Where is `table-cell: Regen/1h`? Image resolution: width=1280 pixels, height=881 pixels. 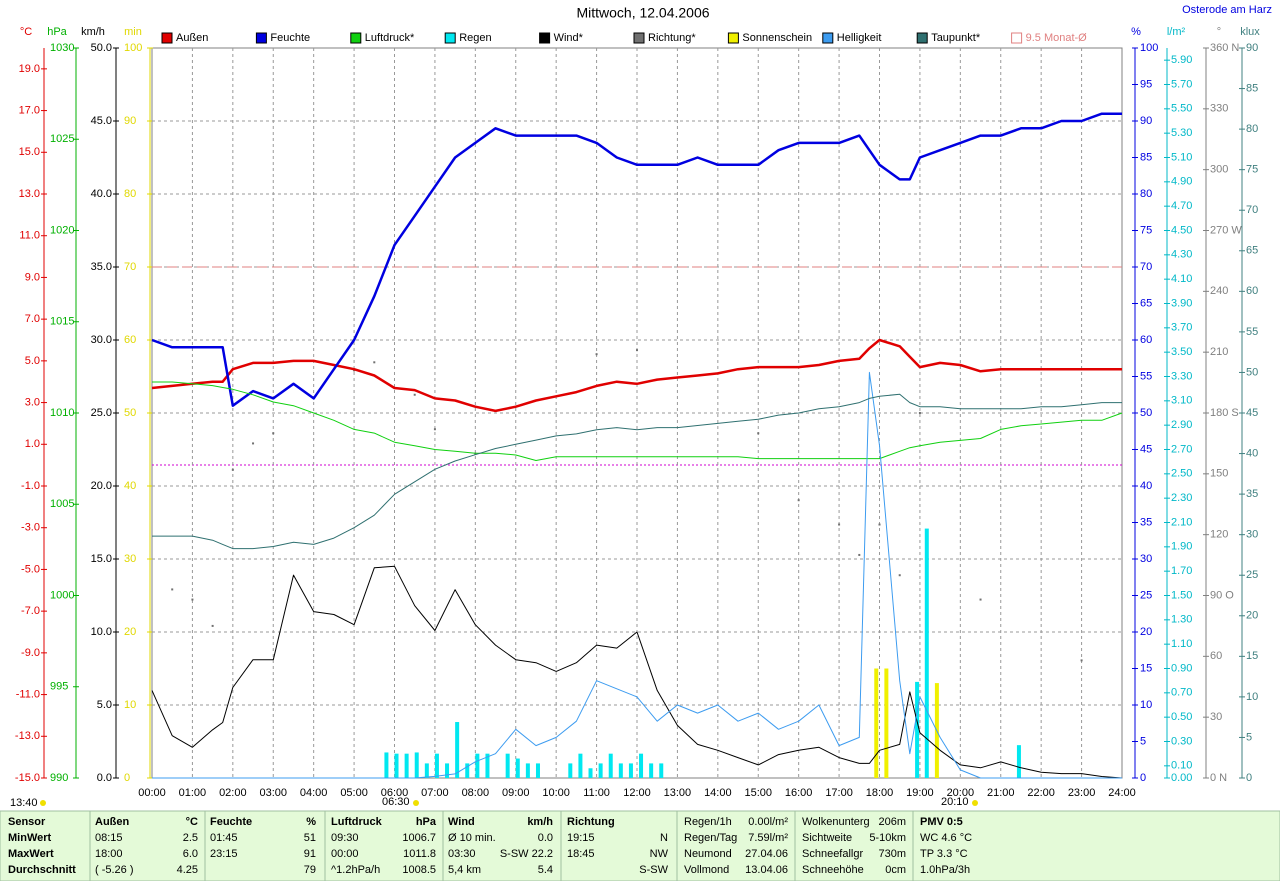 table-cell: Regen/1h is located at coordinates (708, 822).